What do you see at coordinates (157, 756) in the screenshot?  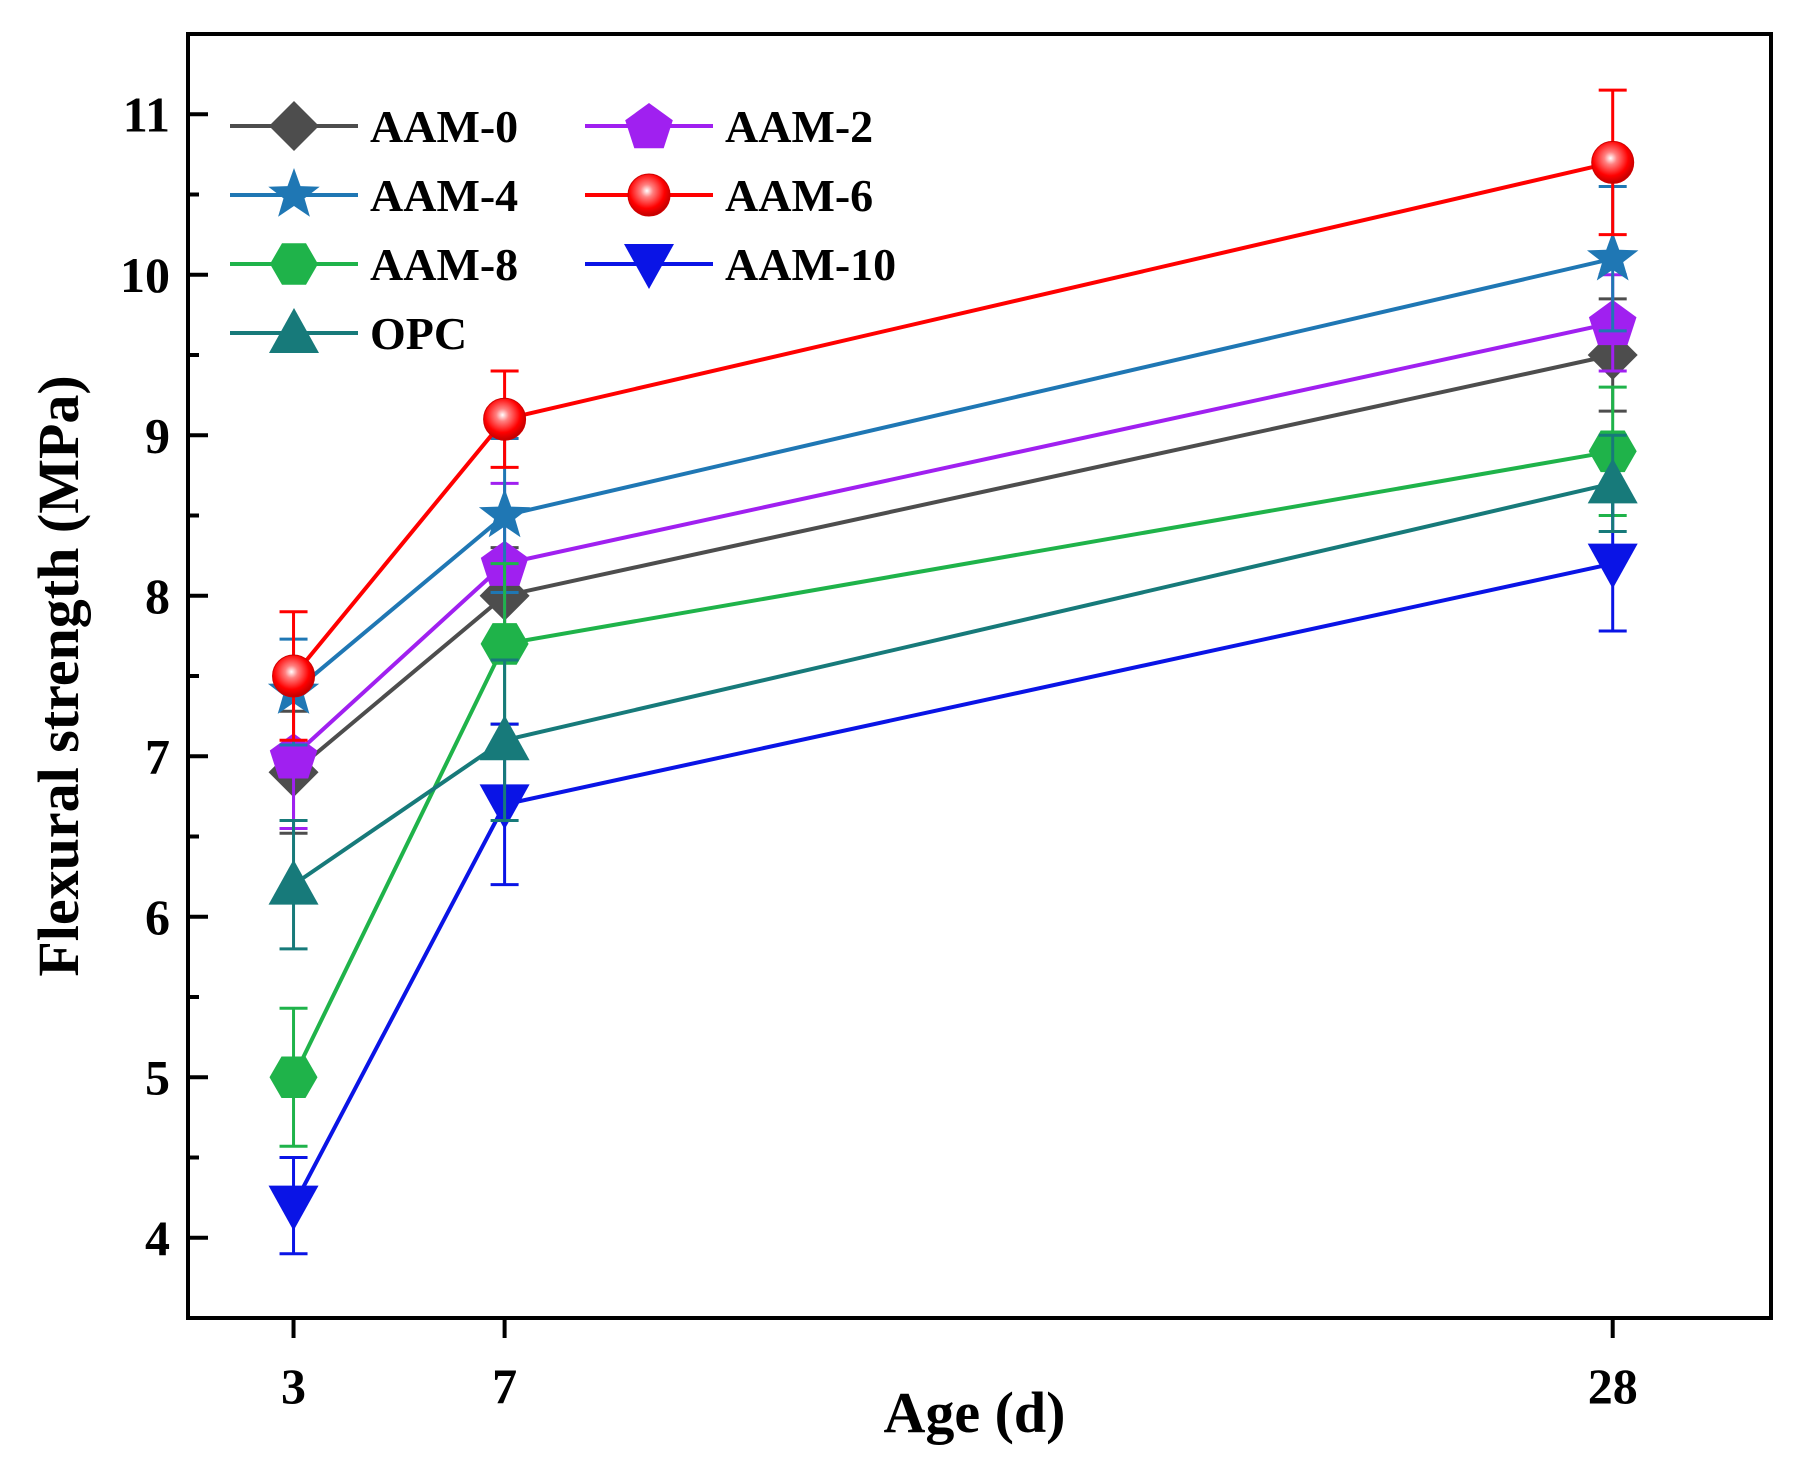 I see `y-tick-label: 7` at bounding box center [157, 756].